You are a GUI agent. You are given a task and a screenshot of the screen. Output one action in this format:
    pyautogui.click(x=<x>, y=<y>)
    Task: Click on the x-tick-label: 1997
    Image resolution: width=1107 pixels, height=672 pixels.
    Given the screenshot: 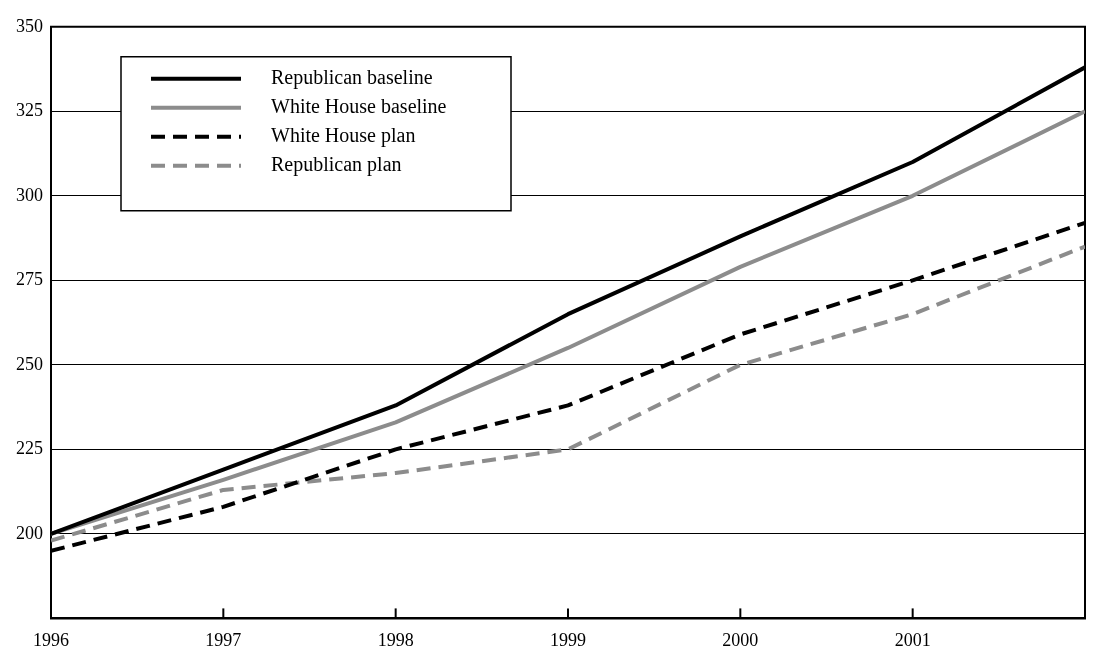 What is the action you would take?
    pyautogui.click(x=223, y=639)
    